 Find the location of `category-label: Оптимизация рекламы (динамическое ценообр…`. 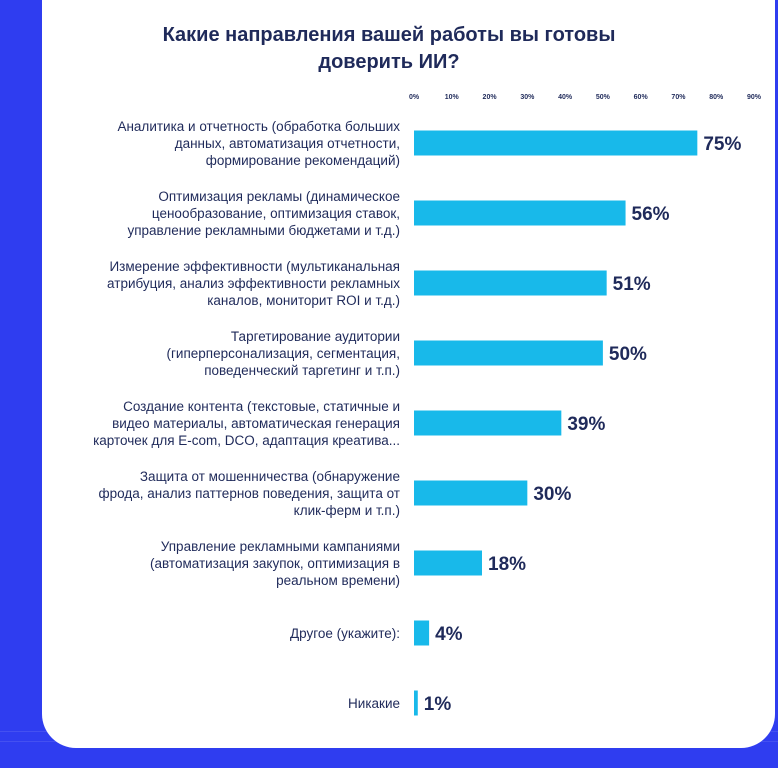

category-label: Оптимизация рекламы (динамическое ценообр… is located at coordinates (263, 213).